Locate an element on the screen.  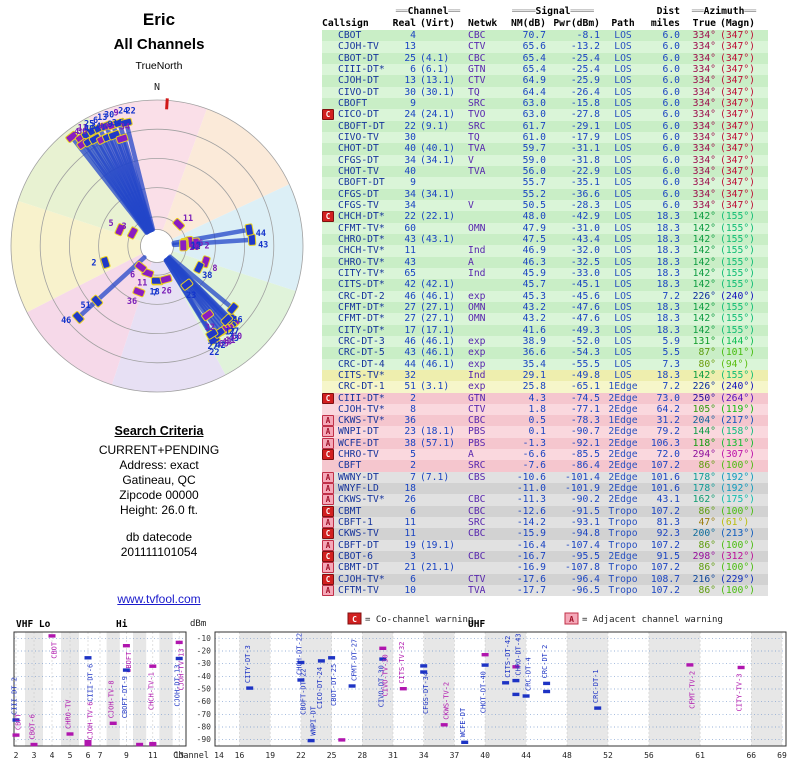
station-flag: A is located at coordinates (328, 432).